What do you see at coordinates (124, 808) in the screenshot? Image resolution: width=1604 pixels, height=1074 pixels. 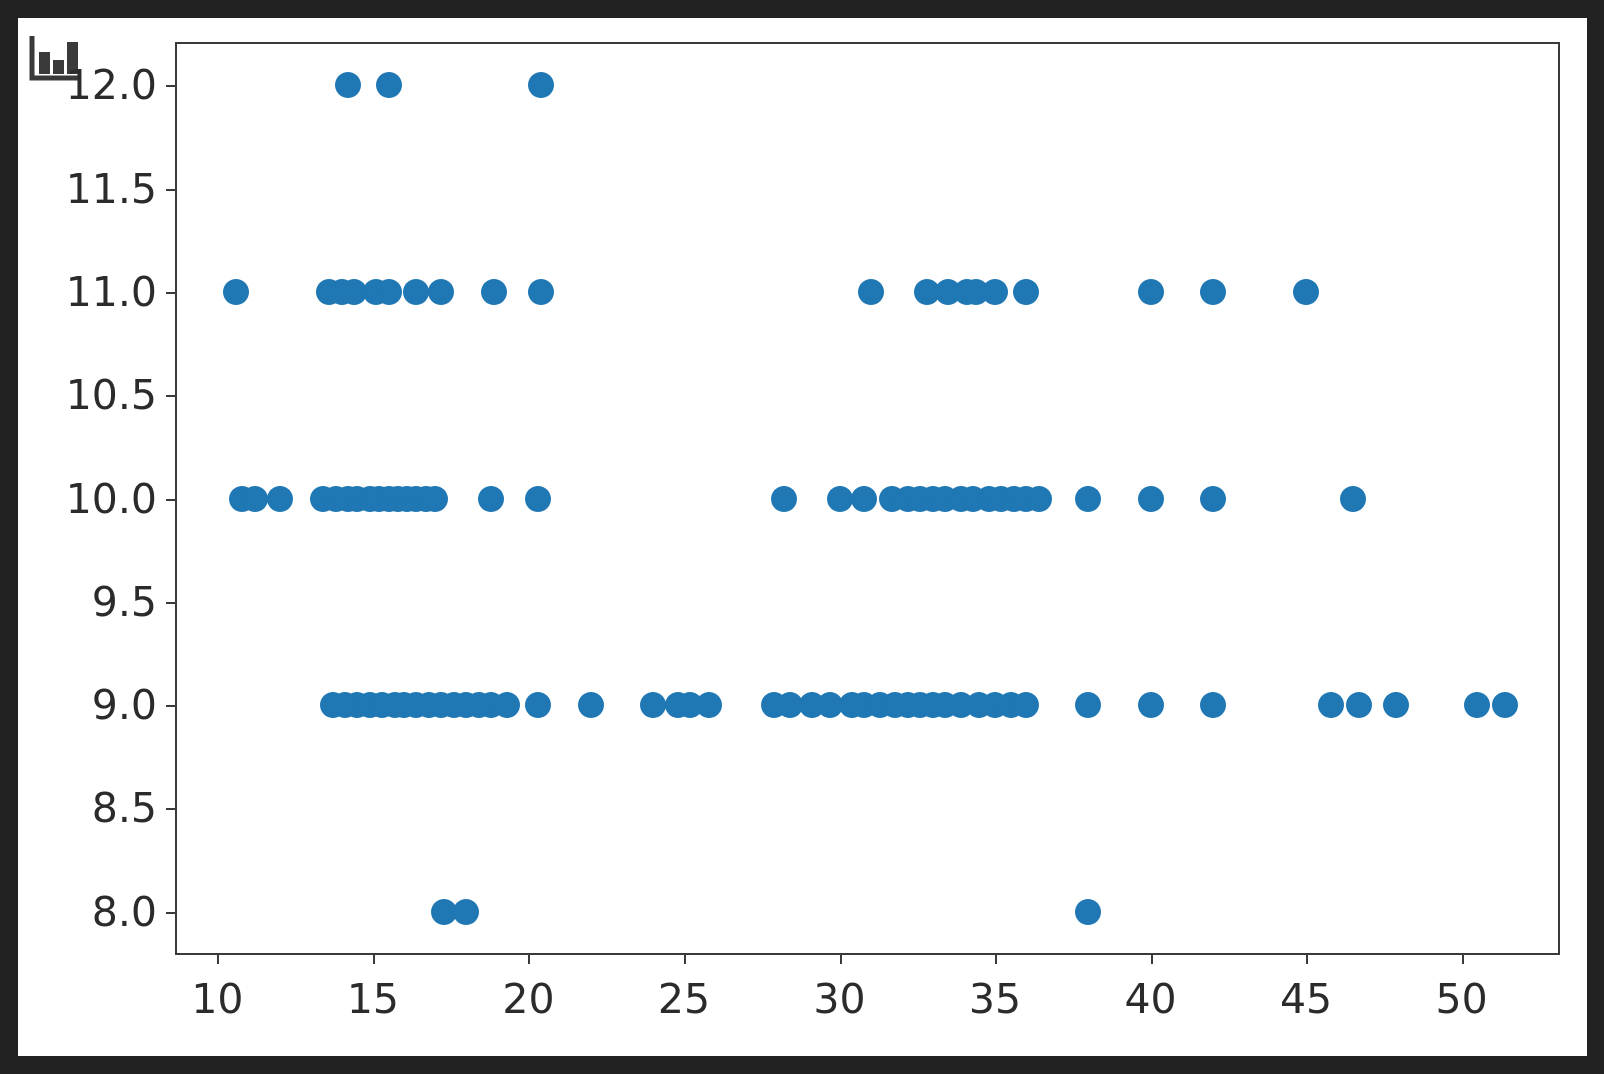 I see `y-axis-tick-label: 8.5` at bounding box center [124, 808].